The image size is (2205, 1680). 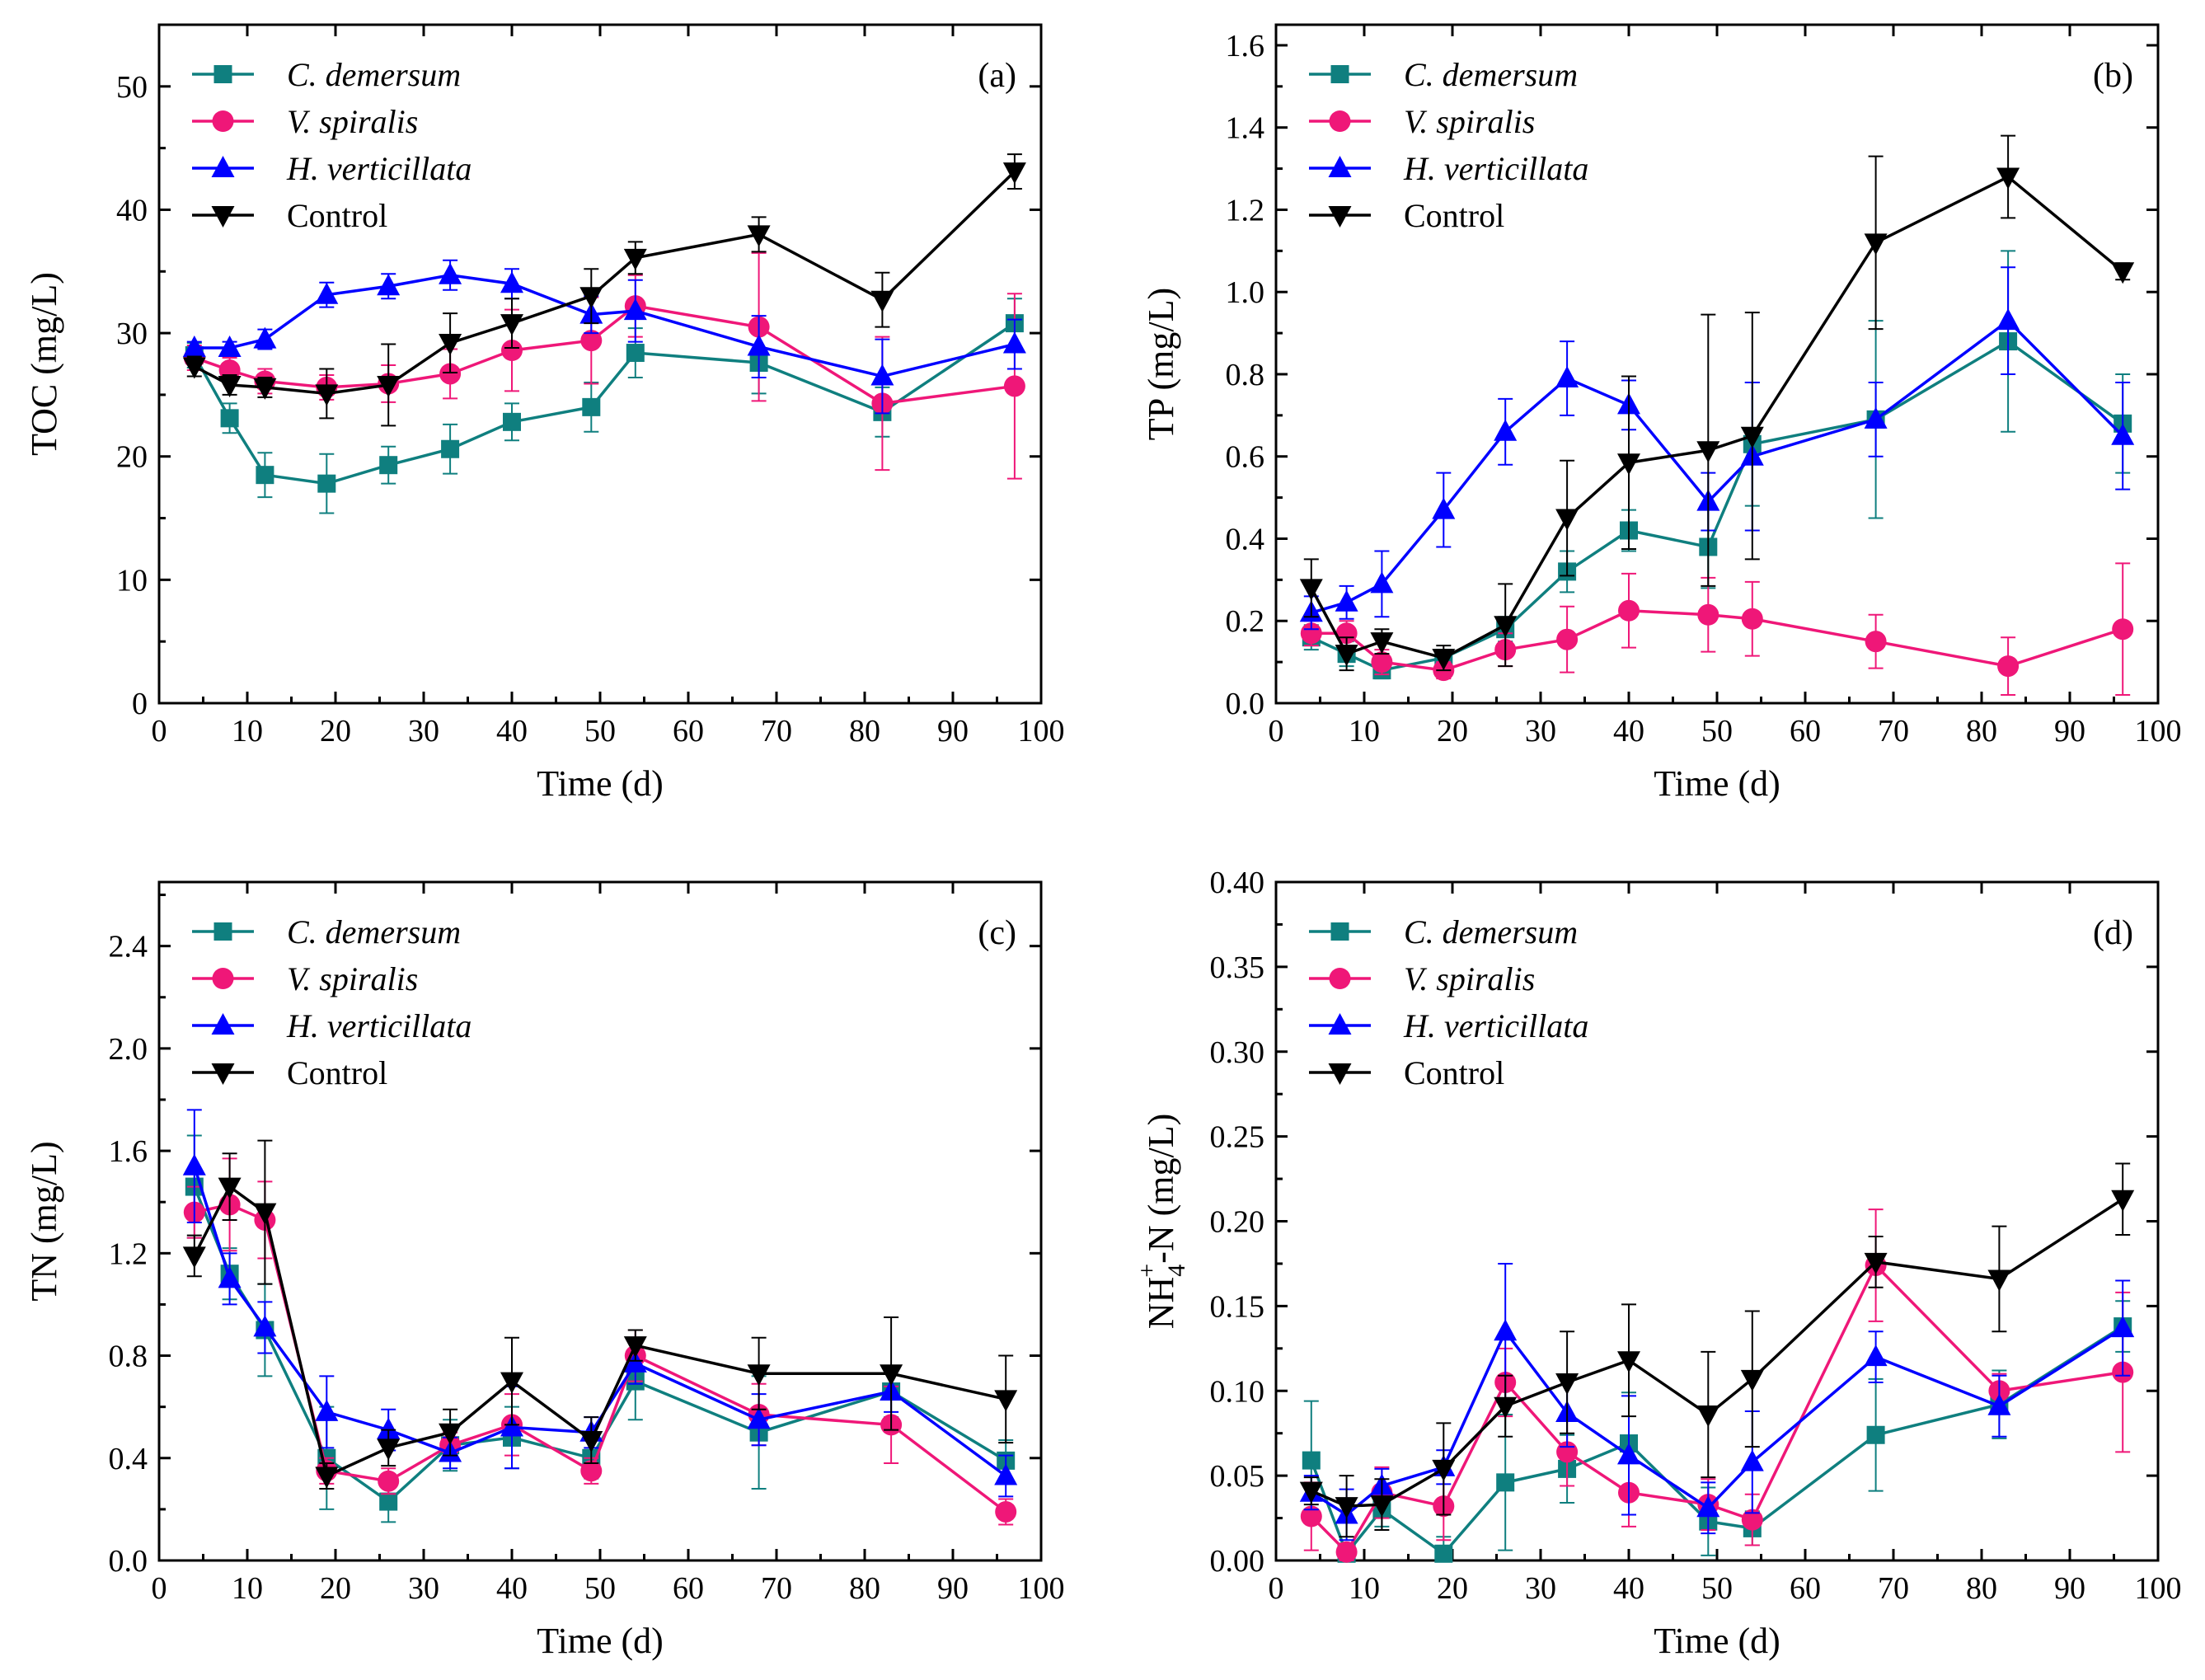 I want to click on x-tick-label: 40, so click(x=1628, y=1588).